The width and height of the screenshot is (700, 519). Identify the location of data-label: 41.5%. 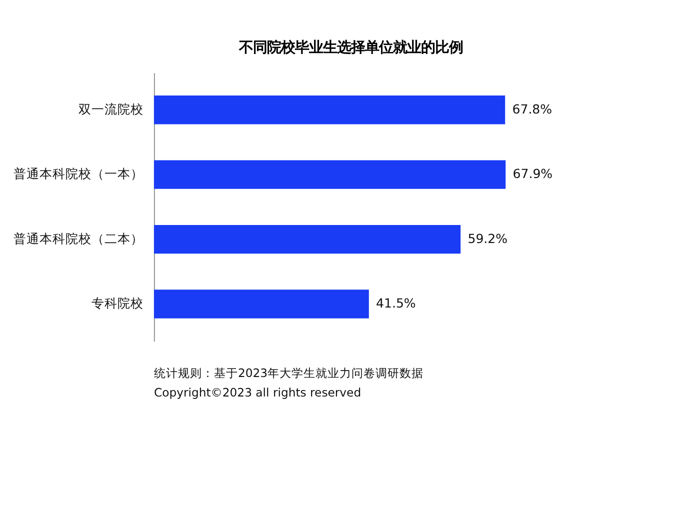
(396, 303).